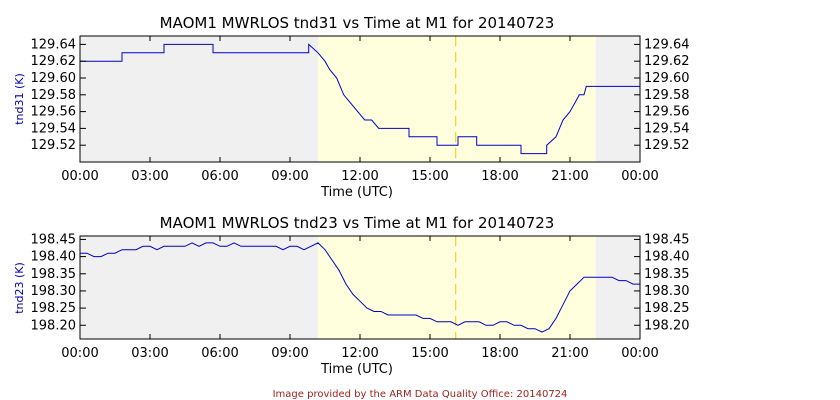 The image size is (840, 400). Describe the element at coordinates (54, 112) in the screenshot. I see `y-tick-label-left: 129.56` at that location.